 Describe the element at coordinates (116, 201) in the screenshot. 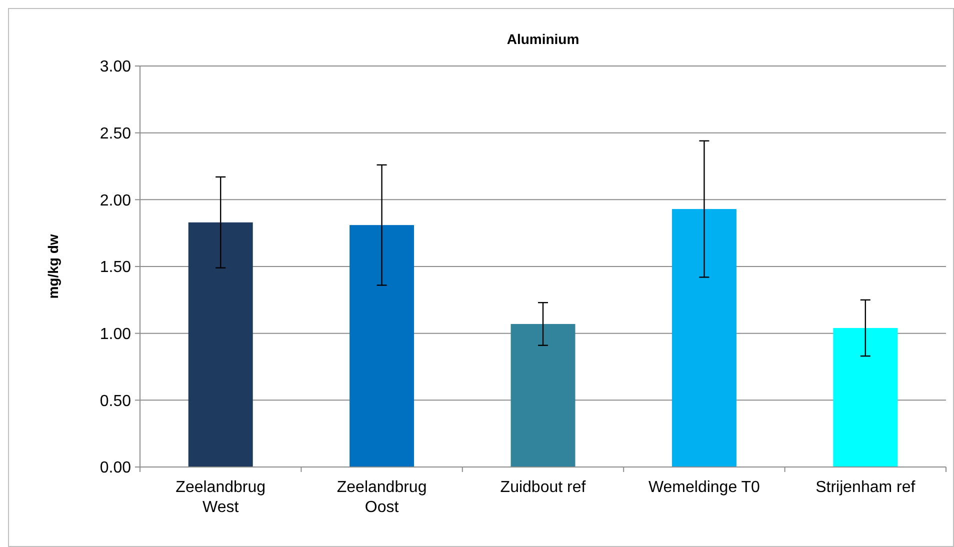

I see `y-tick-label: 2.00` at that location.